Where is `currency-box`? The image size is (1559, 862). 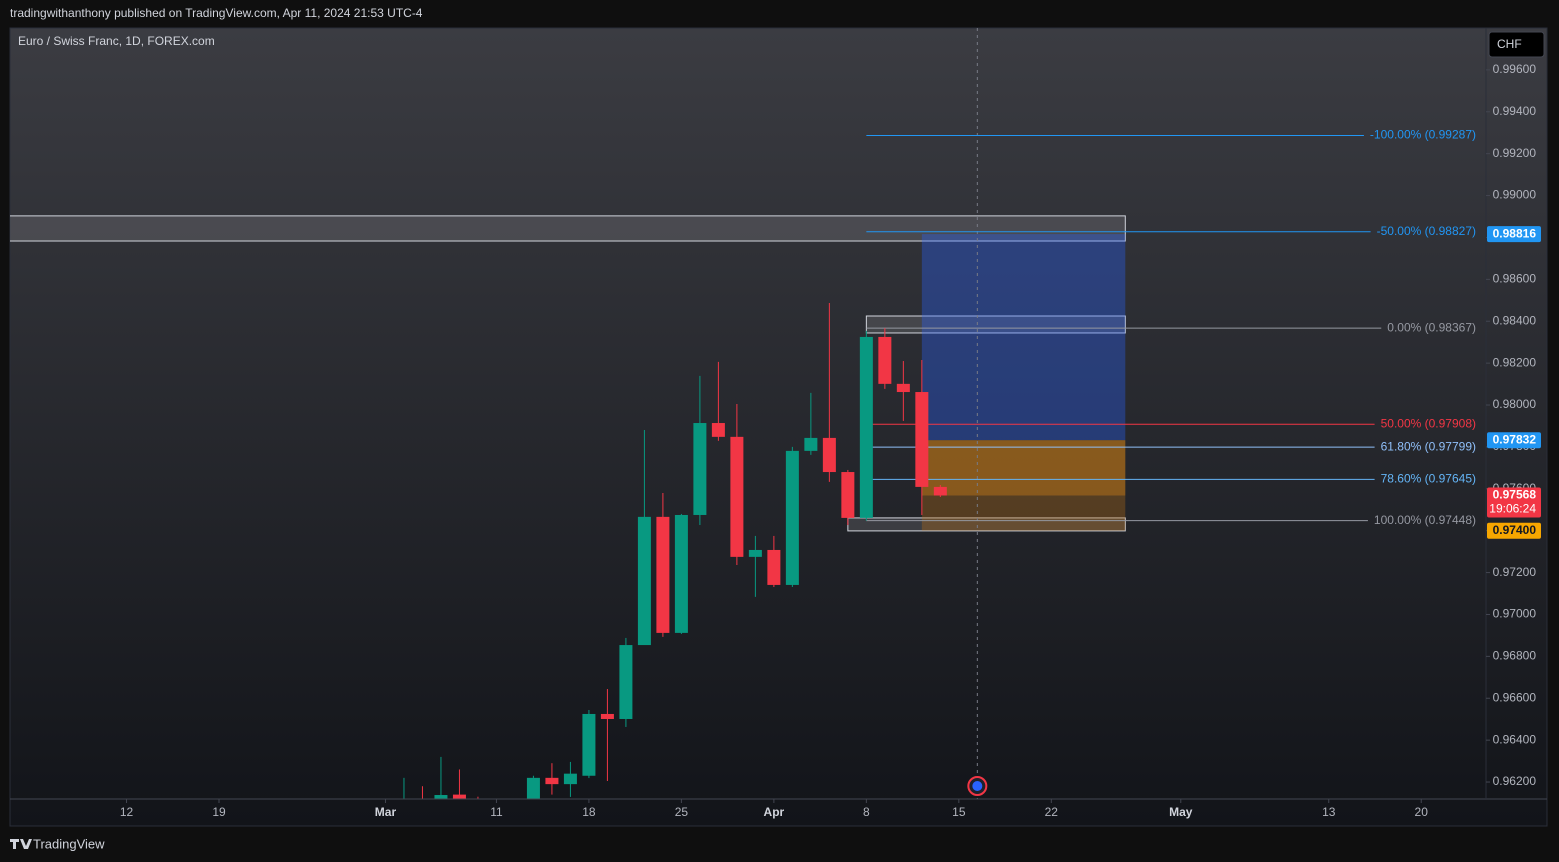 currency-box is located at coordinates (1516, 44).